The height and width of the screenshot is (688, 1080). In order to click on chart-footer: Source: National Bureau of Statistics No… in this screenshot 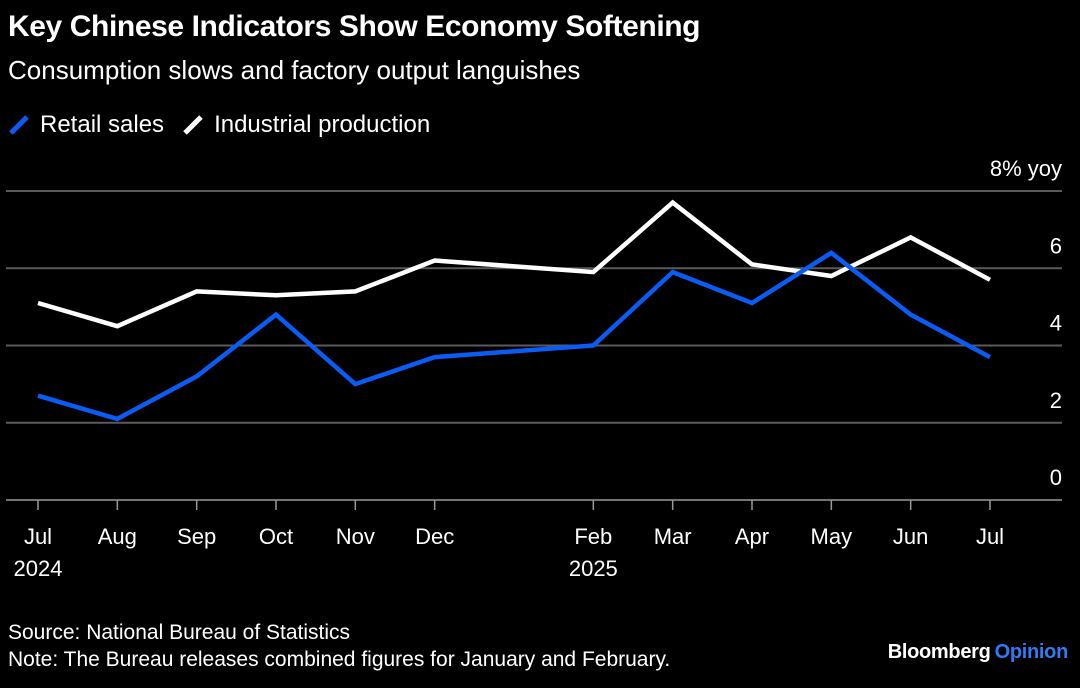, I will do `click(339, 646)`.